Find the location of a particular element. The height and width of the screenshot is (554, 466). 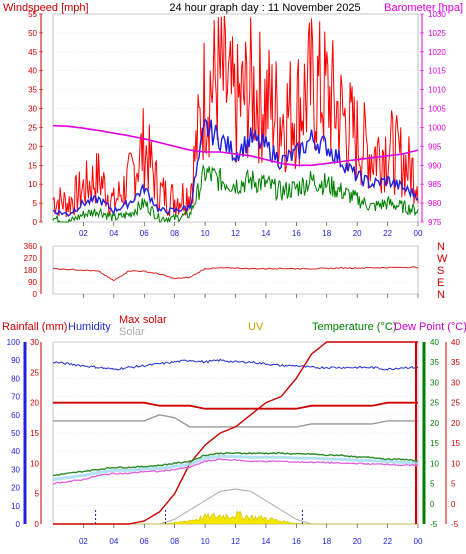

weather-xtick-label: 06 is located at coordinates (144, 541).